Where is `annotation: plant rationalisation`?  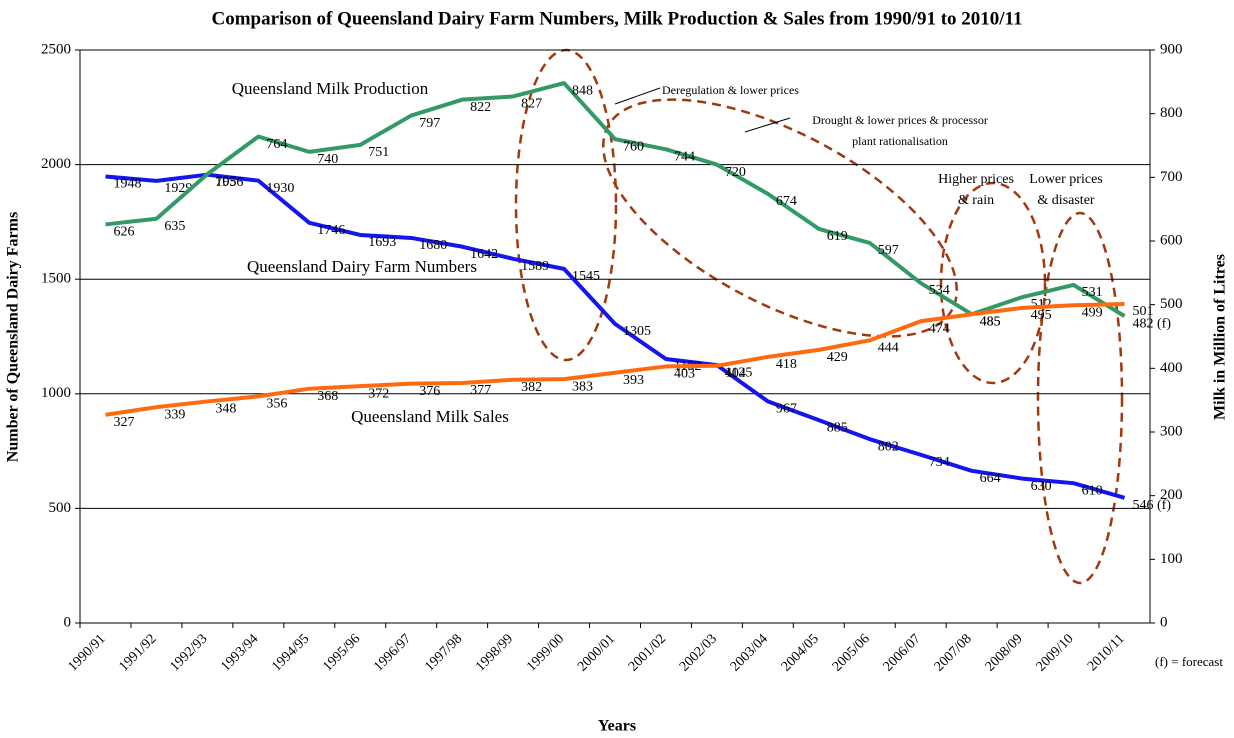
annotation: plant rationalisation is located at coordinates (900, 141).